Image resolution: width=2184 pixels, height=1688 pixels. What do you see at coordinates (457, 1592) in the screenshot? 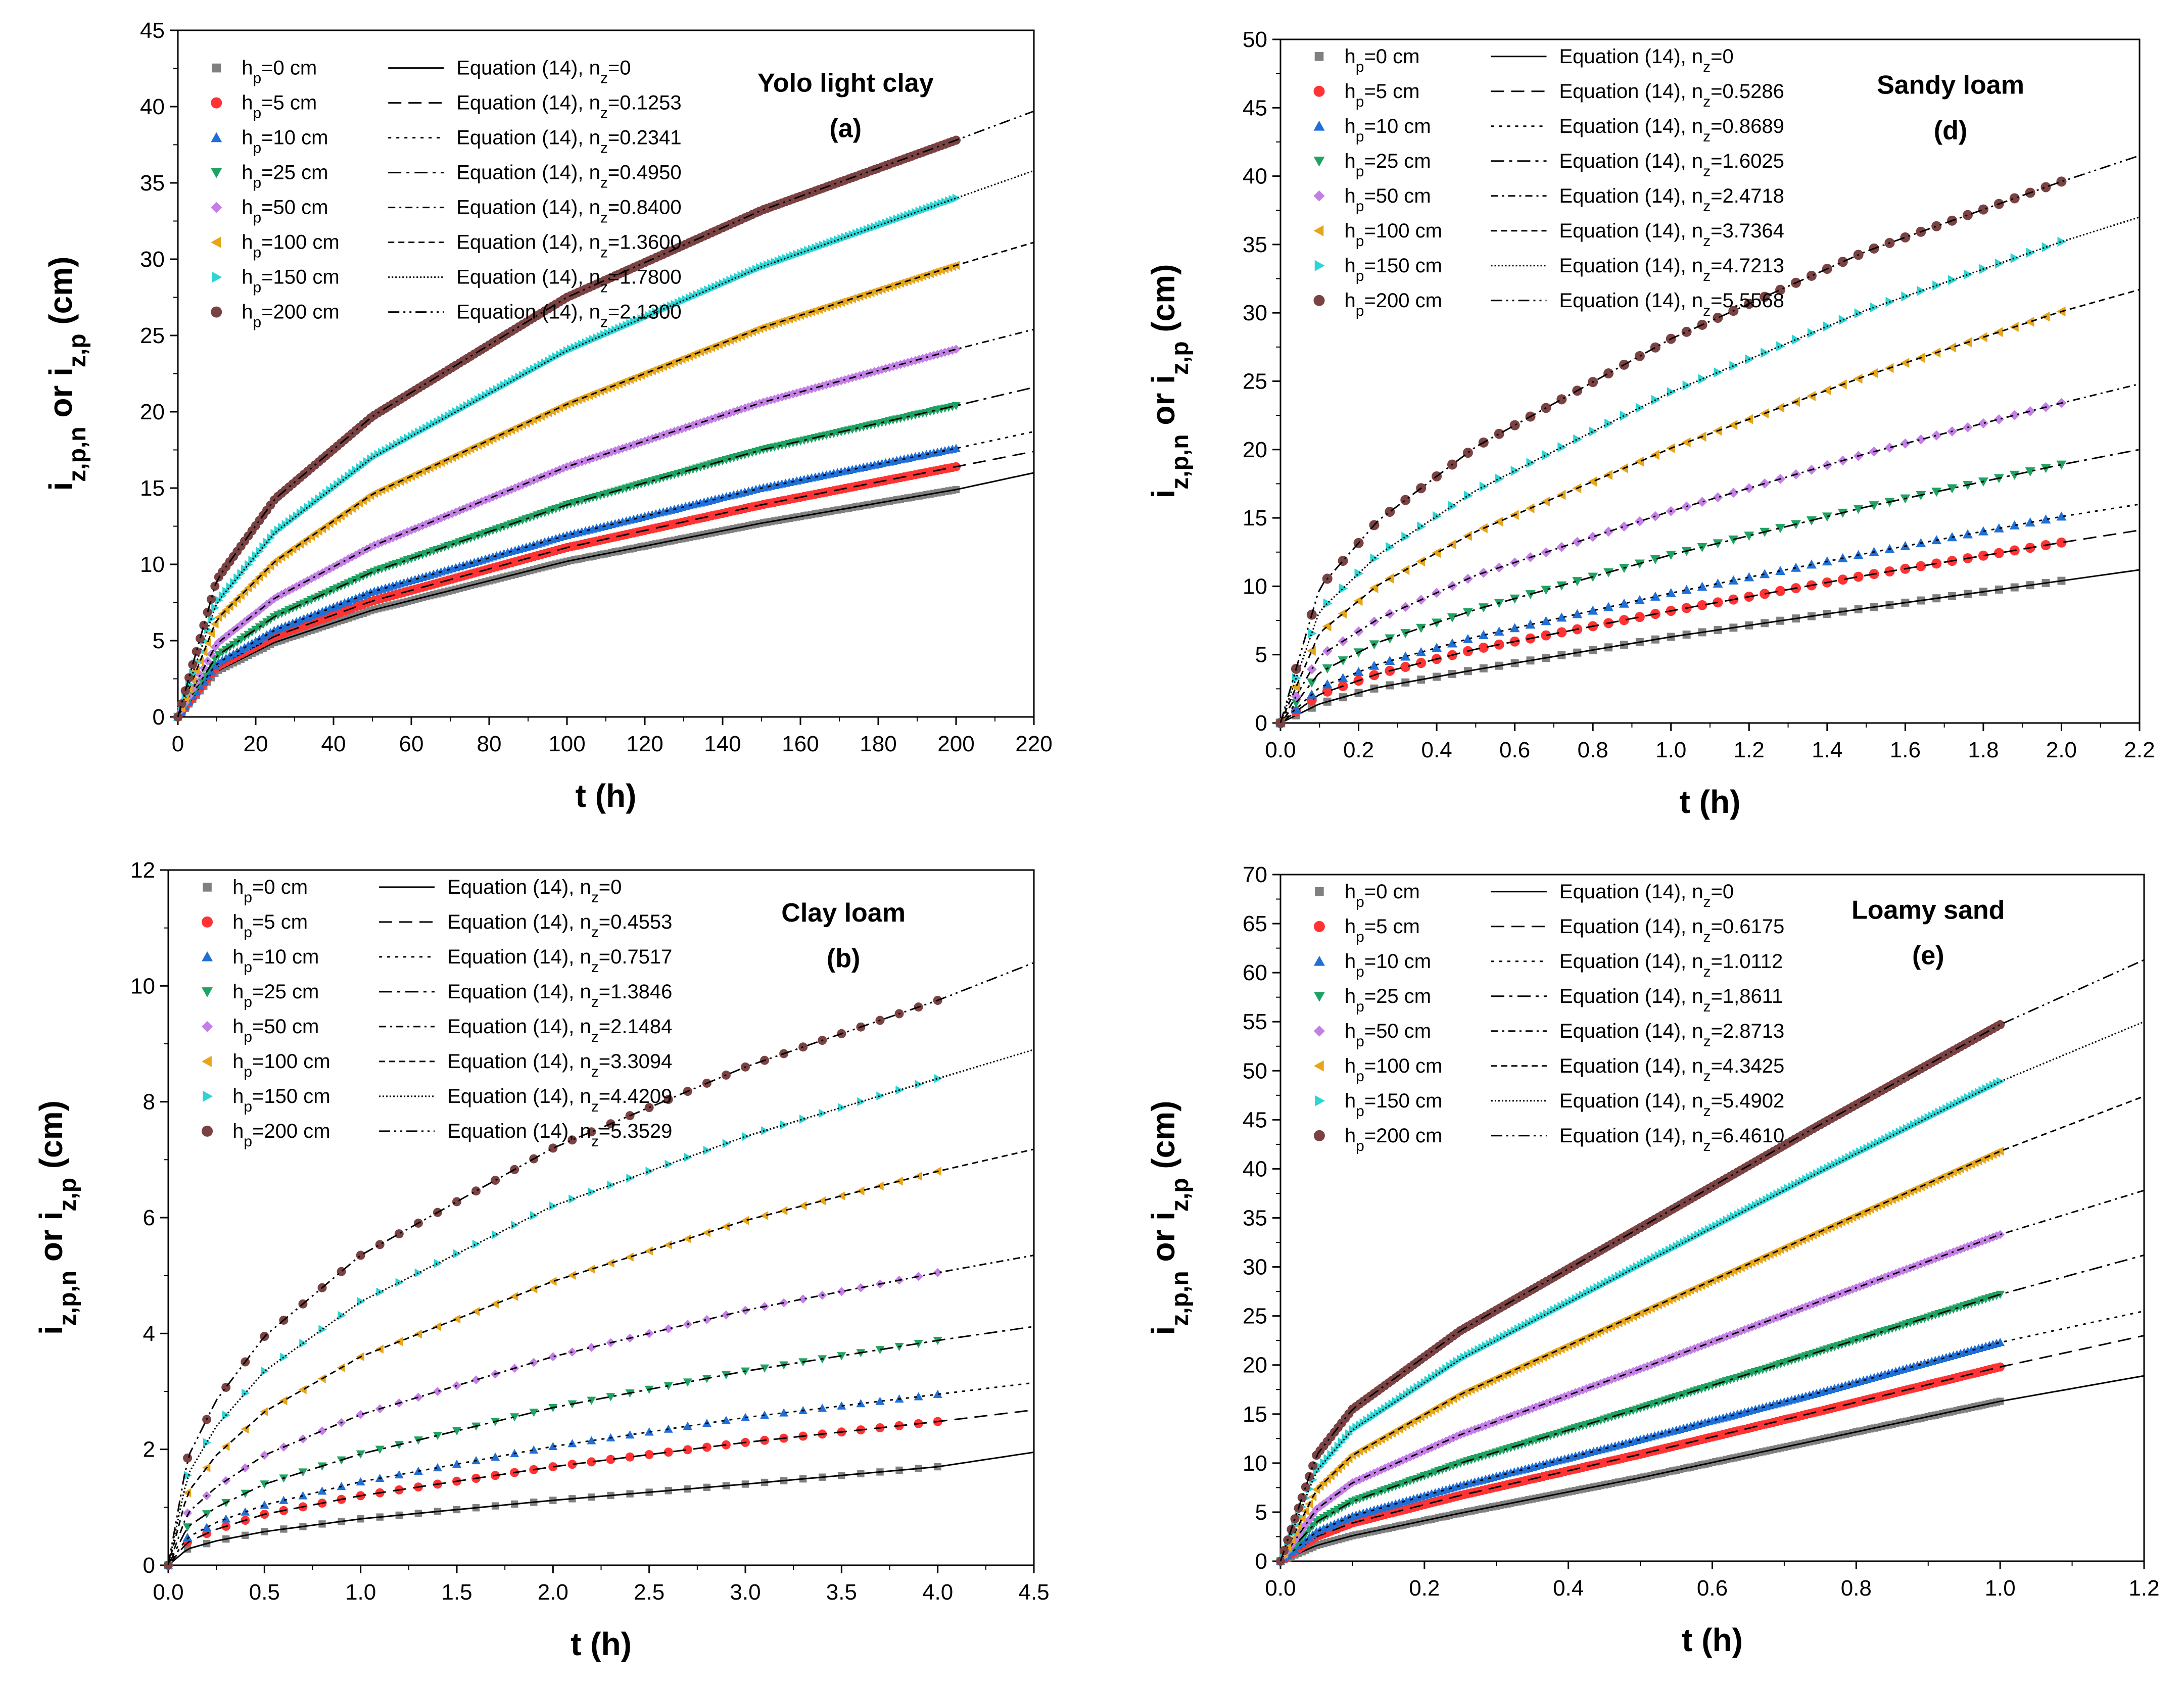
I see `x-tick-label: 1.5` at bounding box center [457, 1592].